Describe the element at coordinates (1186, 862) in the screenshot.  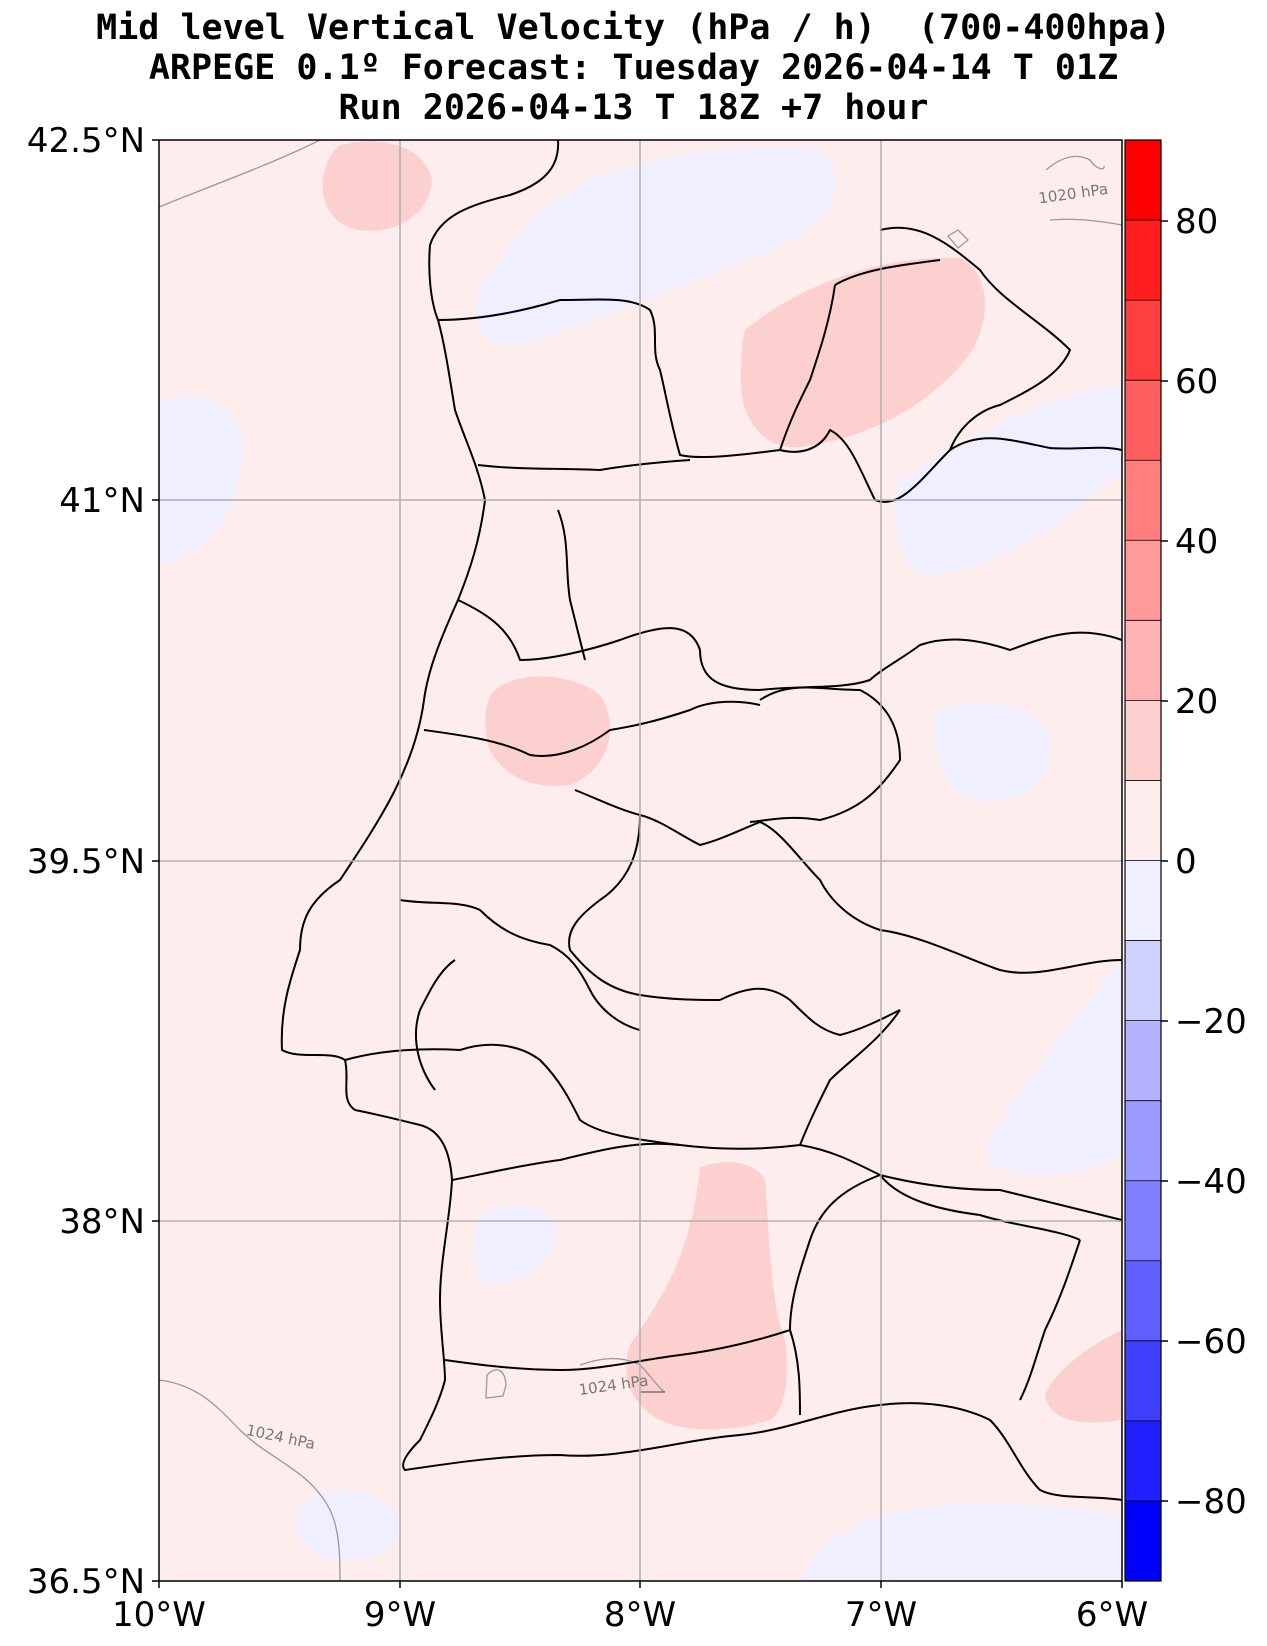
I see `colorbar-tick-label: 0` at that location.